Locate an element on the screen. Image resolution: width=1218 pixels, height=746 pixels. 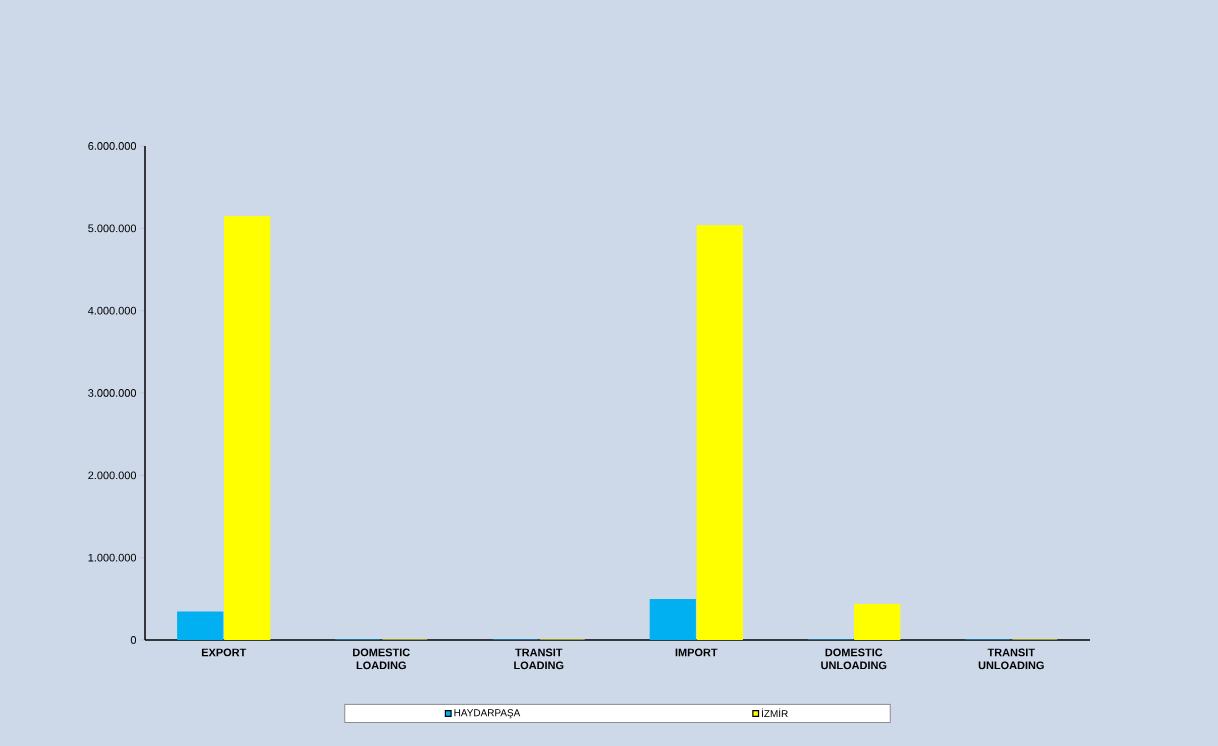
y-tick-label: 0 is located at coordinates (133, 640).